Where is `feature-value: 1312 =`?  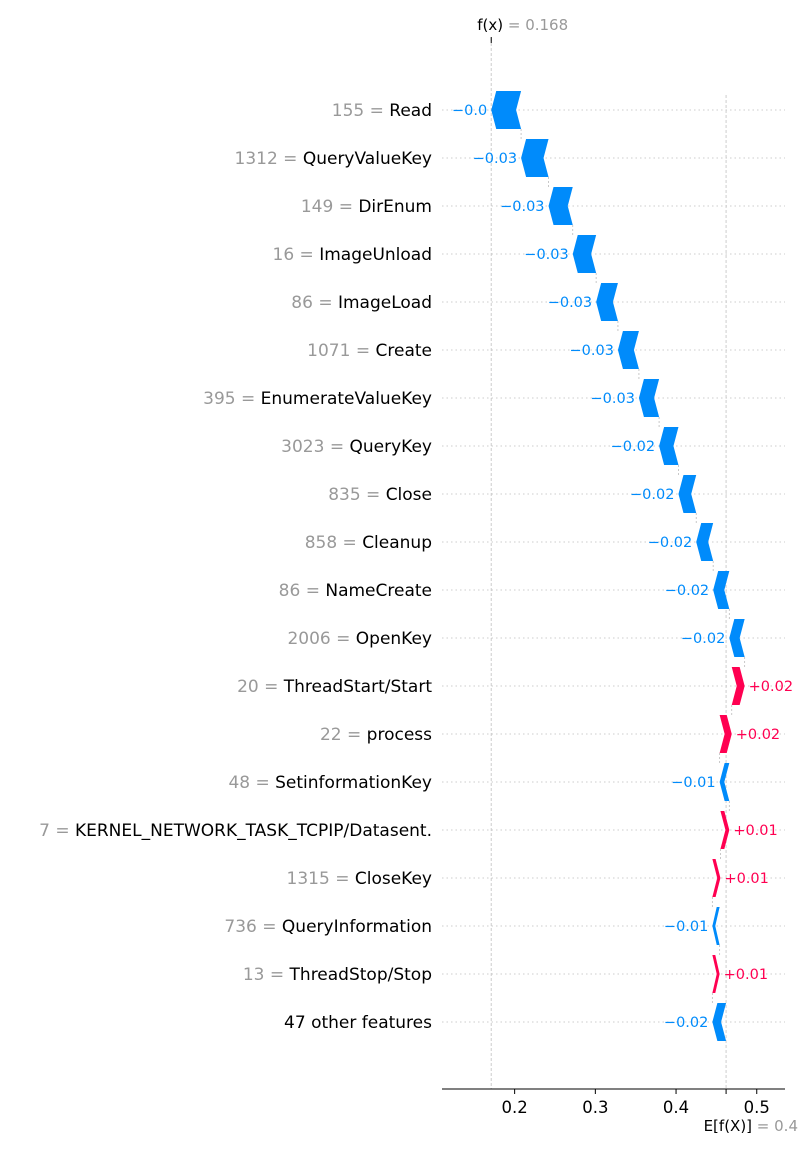 feature-value: 1312 = is located at coordinates (269, 159).